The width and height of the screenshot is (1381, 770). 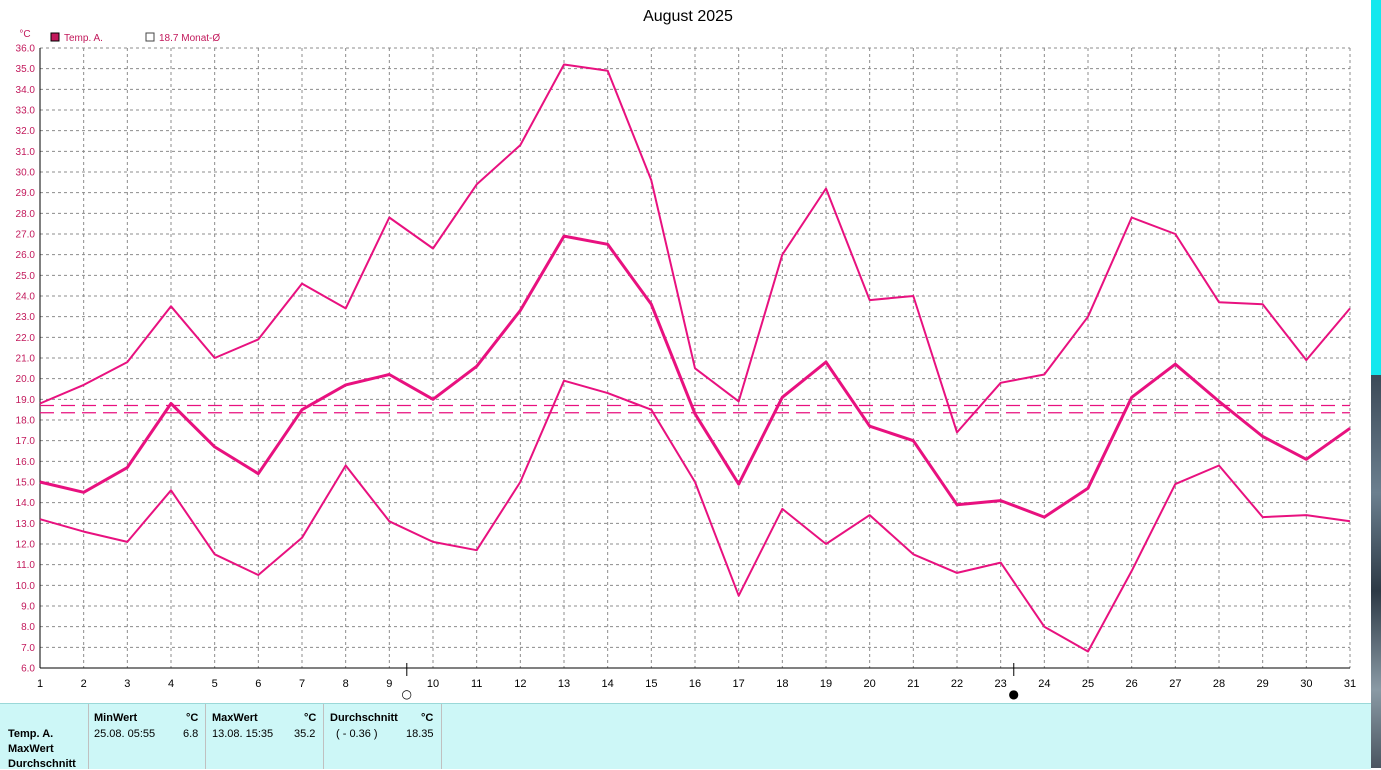 What do you see at coordinates (26, 400) in the screenshot?
I see `y-tick-label: 19.0` at bounding box center [26, 400].